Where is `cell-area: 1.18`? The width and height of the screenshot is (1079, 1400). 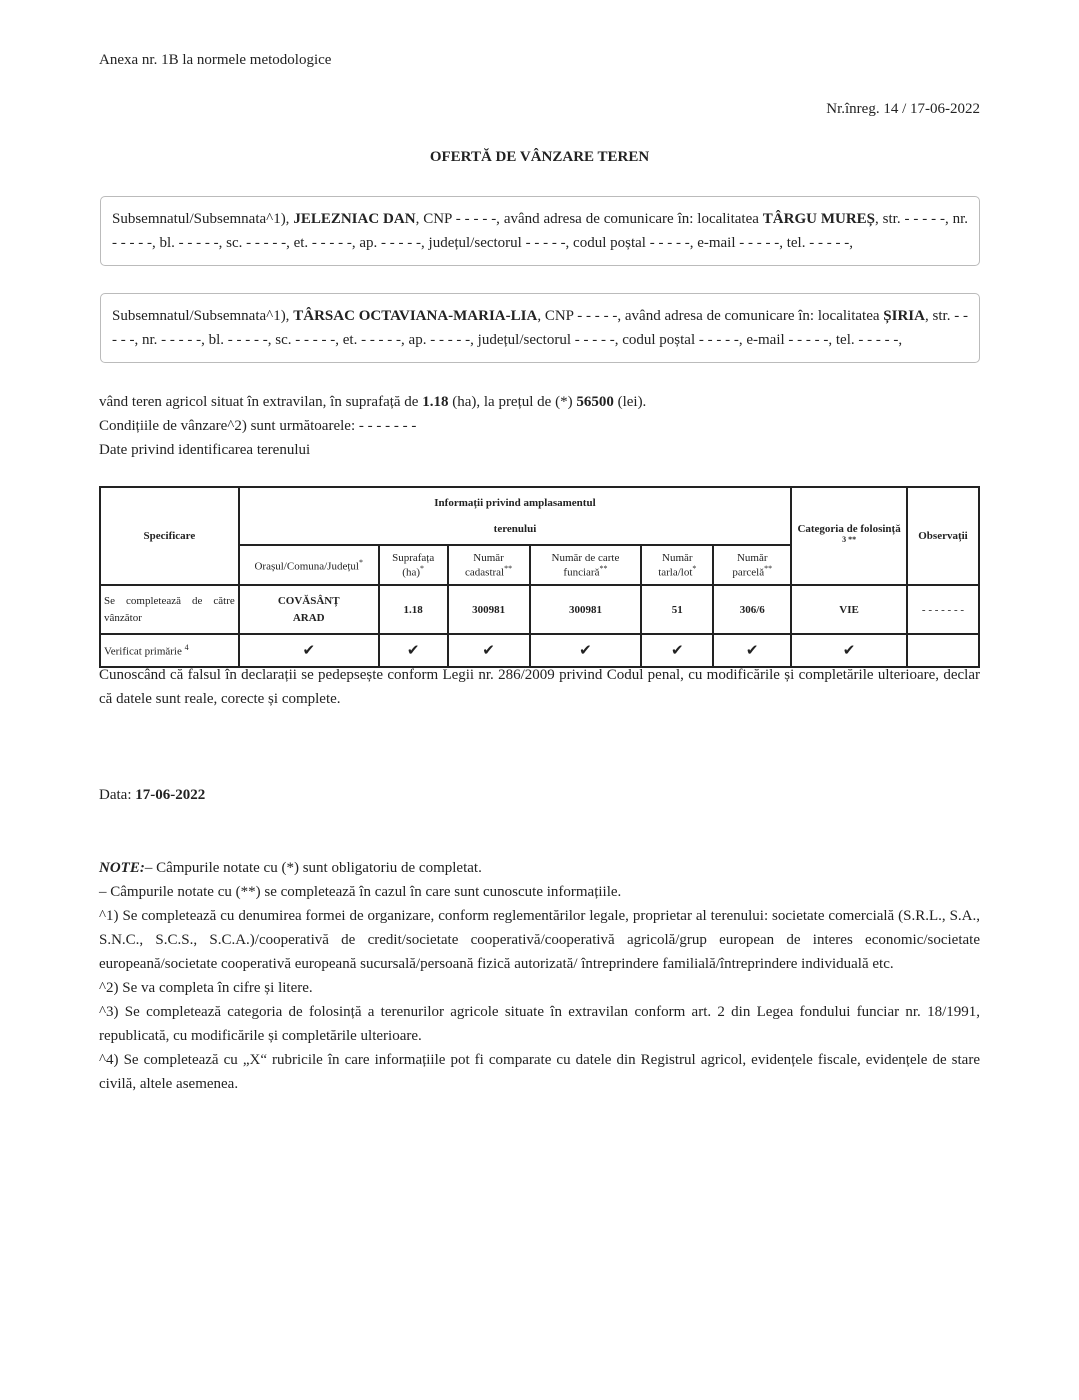
cell-area: 1.18 is located at coordinates (413, 609).